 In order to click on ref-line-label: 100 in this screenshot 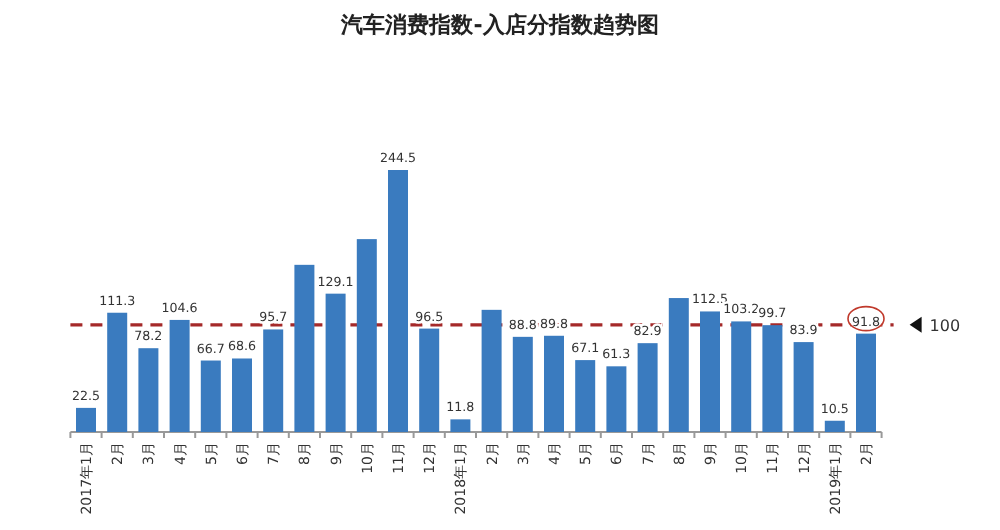, I will do `click(945, 325)`.